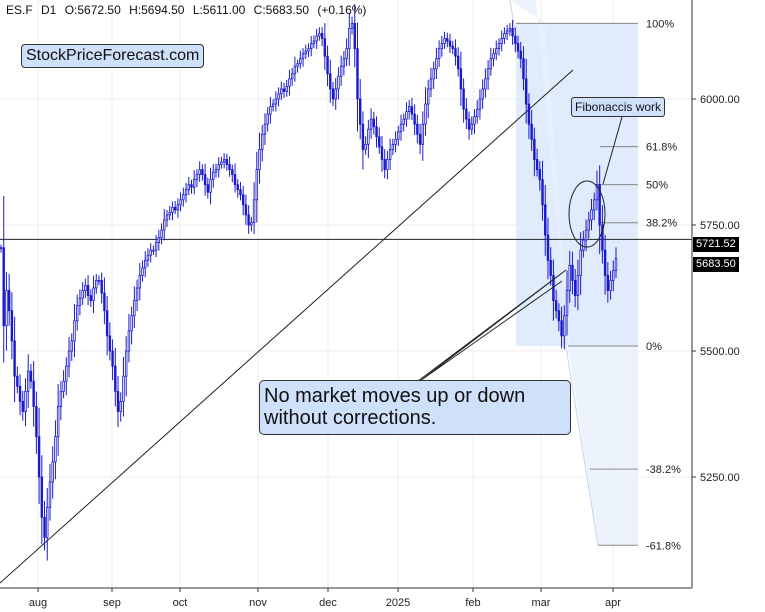  Describe the element at coordinates (613, 603) in the screenshot. I see `x-tick-label-8: apr` at that location.